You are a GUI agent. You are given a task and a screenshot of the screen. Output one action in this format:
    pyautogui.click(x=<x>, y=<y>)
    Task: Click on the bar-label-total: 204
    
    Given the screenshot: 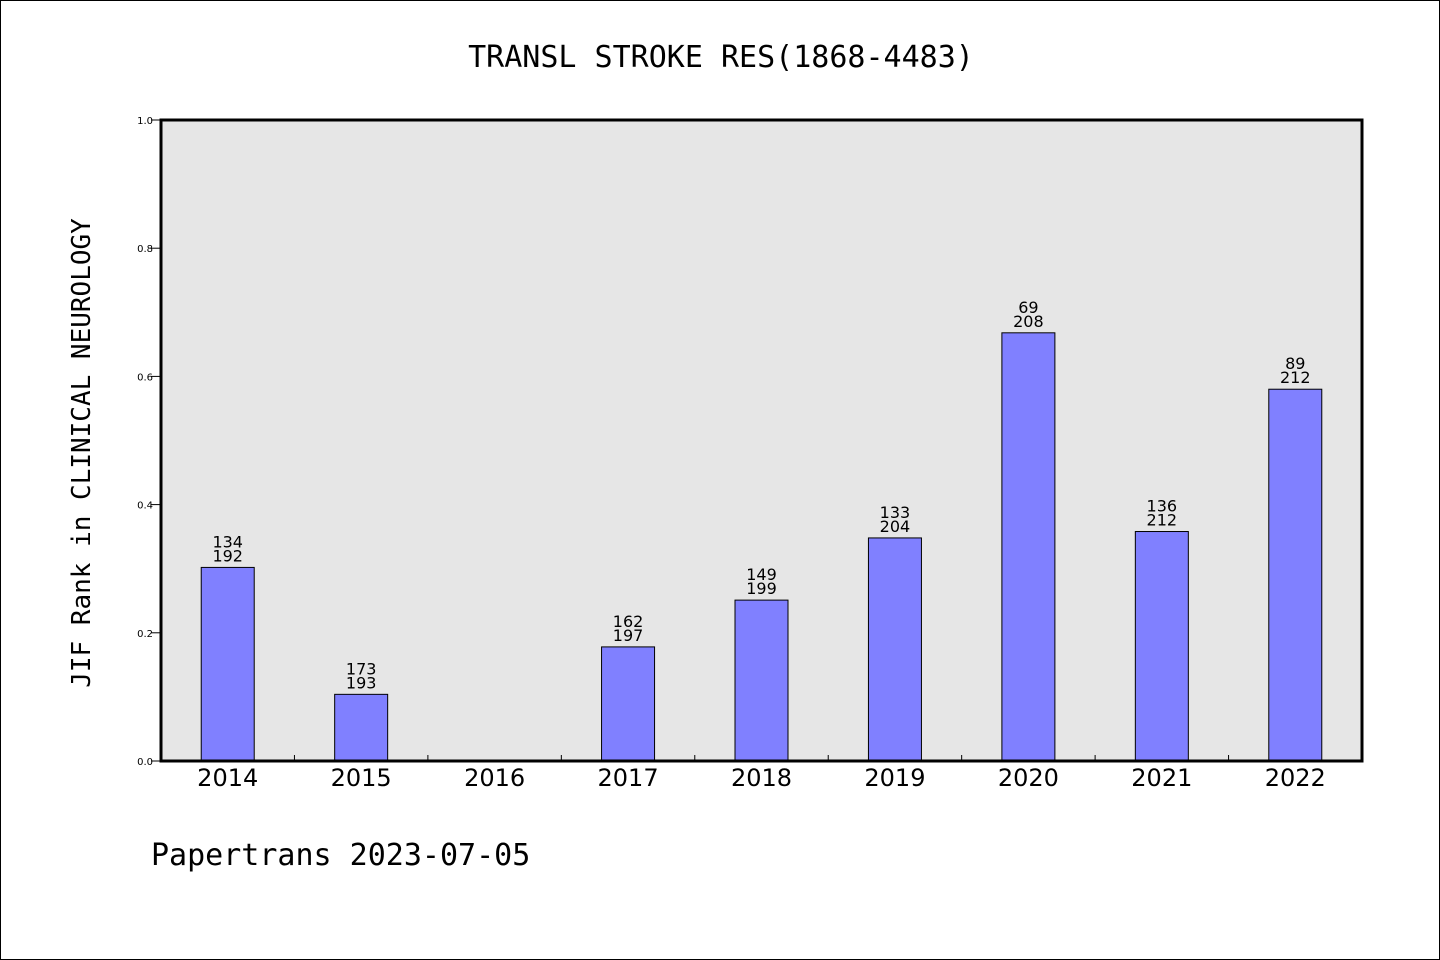 What is the action you would take?
    pyautogui.click(x=895, y=526)
    